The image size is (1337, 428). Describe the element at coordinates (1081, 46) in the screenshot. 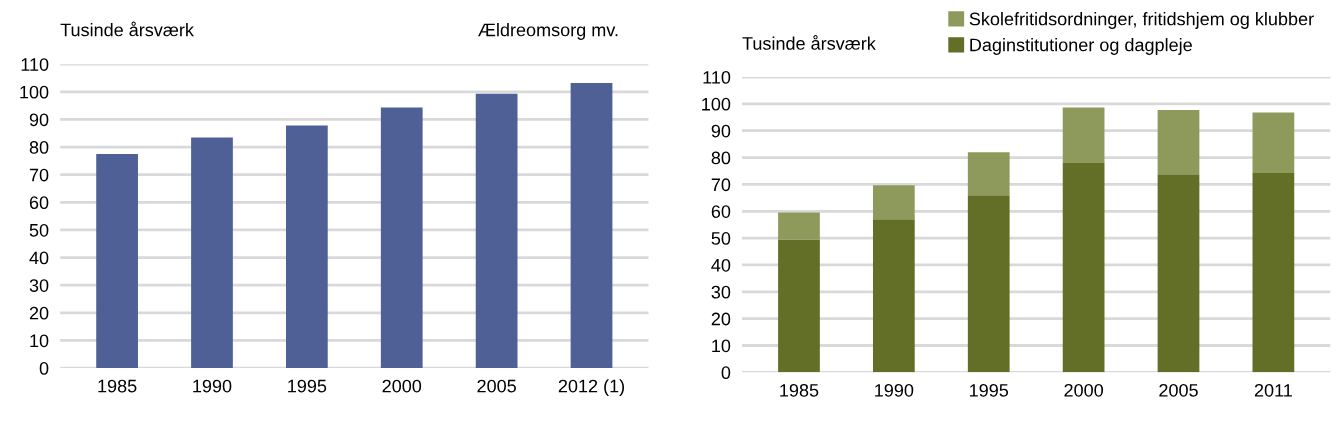

I see `legend-label: Daginstitutioner og dagpleje` at that location.